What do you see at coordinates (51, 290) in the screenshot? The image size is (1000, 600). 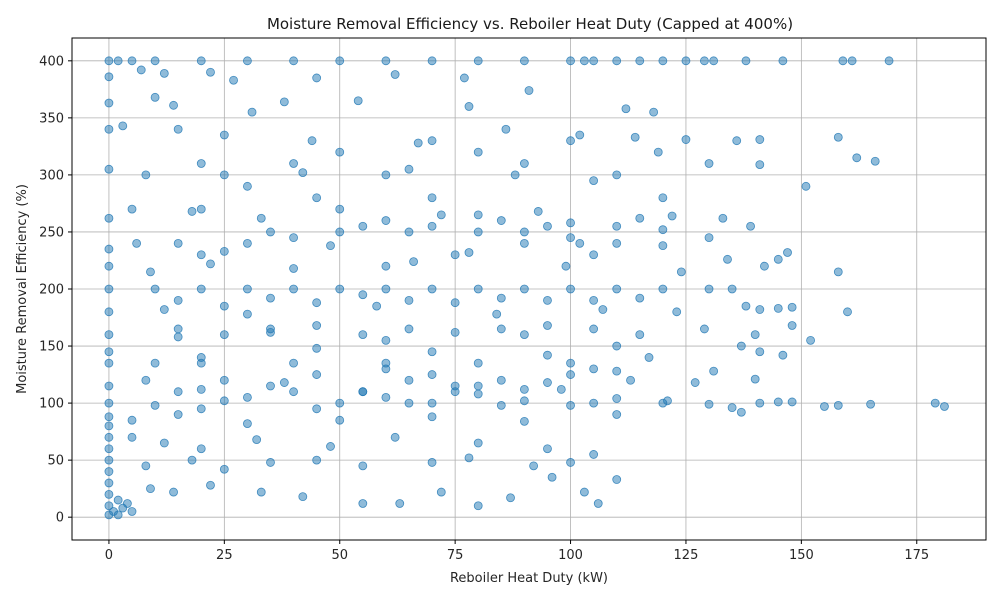 I see `y-tick-label: 200` at bounding box center [51, 290].